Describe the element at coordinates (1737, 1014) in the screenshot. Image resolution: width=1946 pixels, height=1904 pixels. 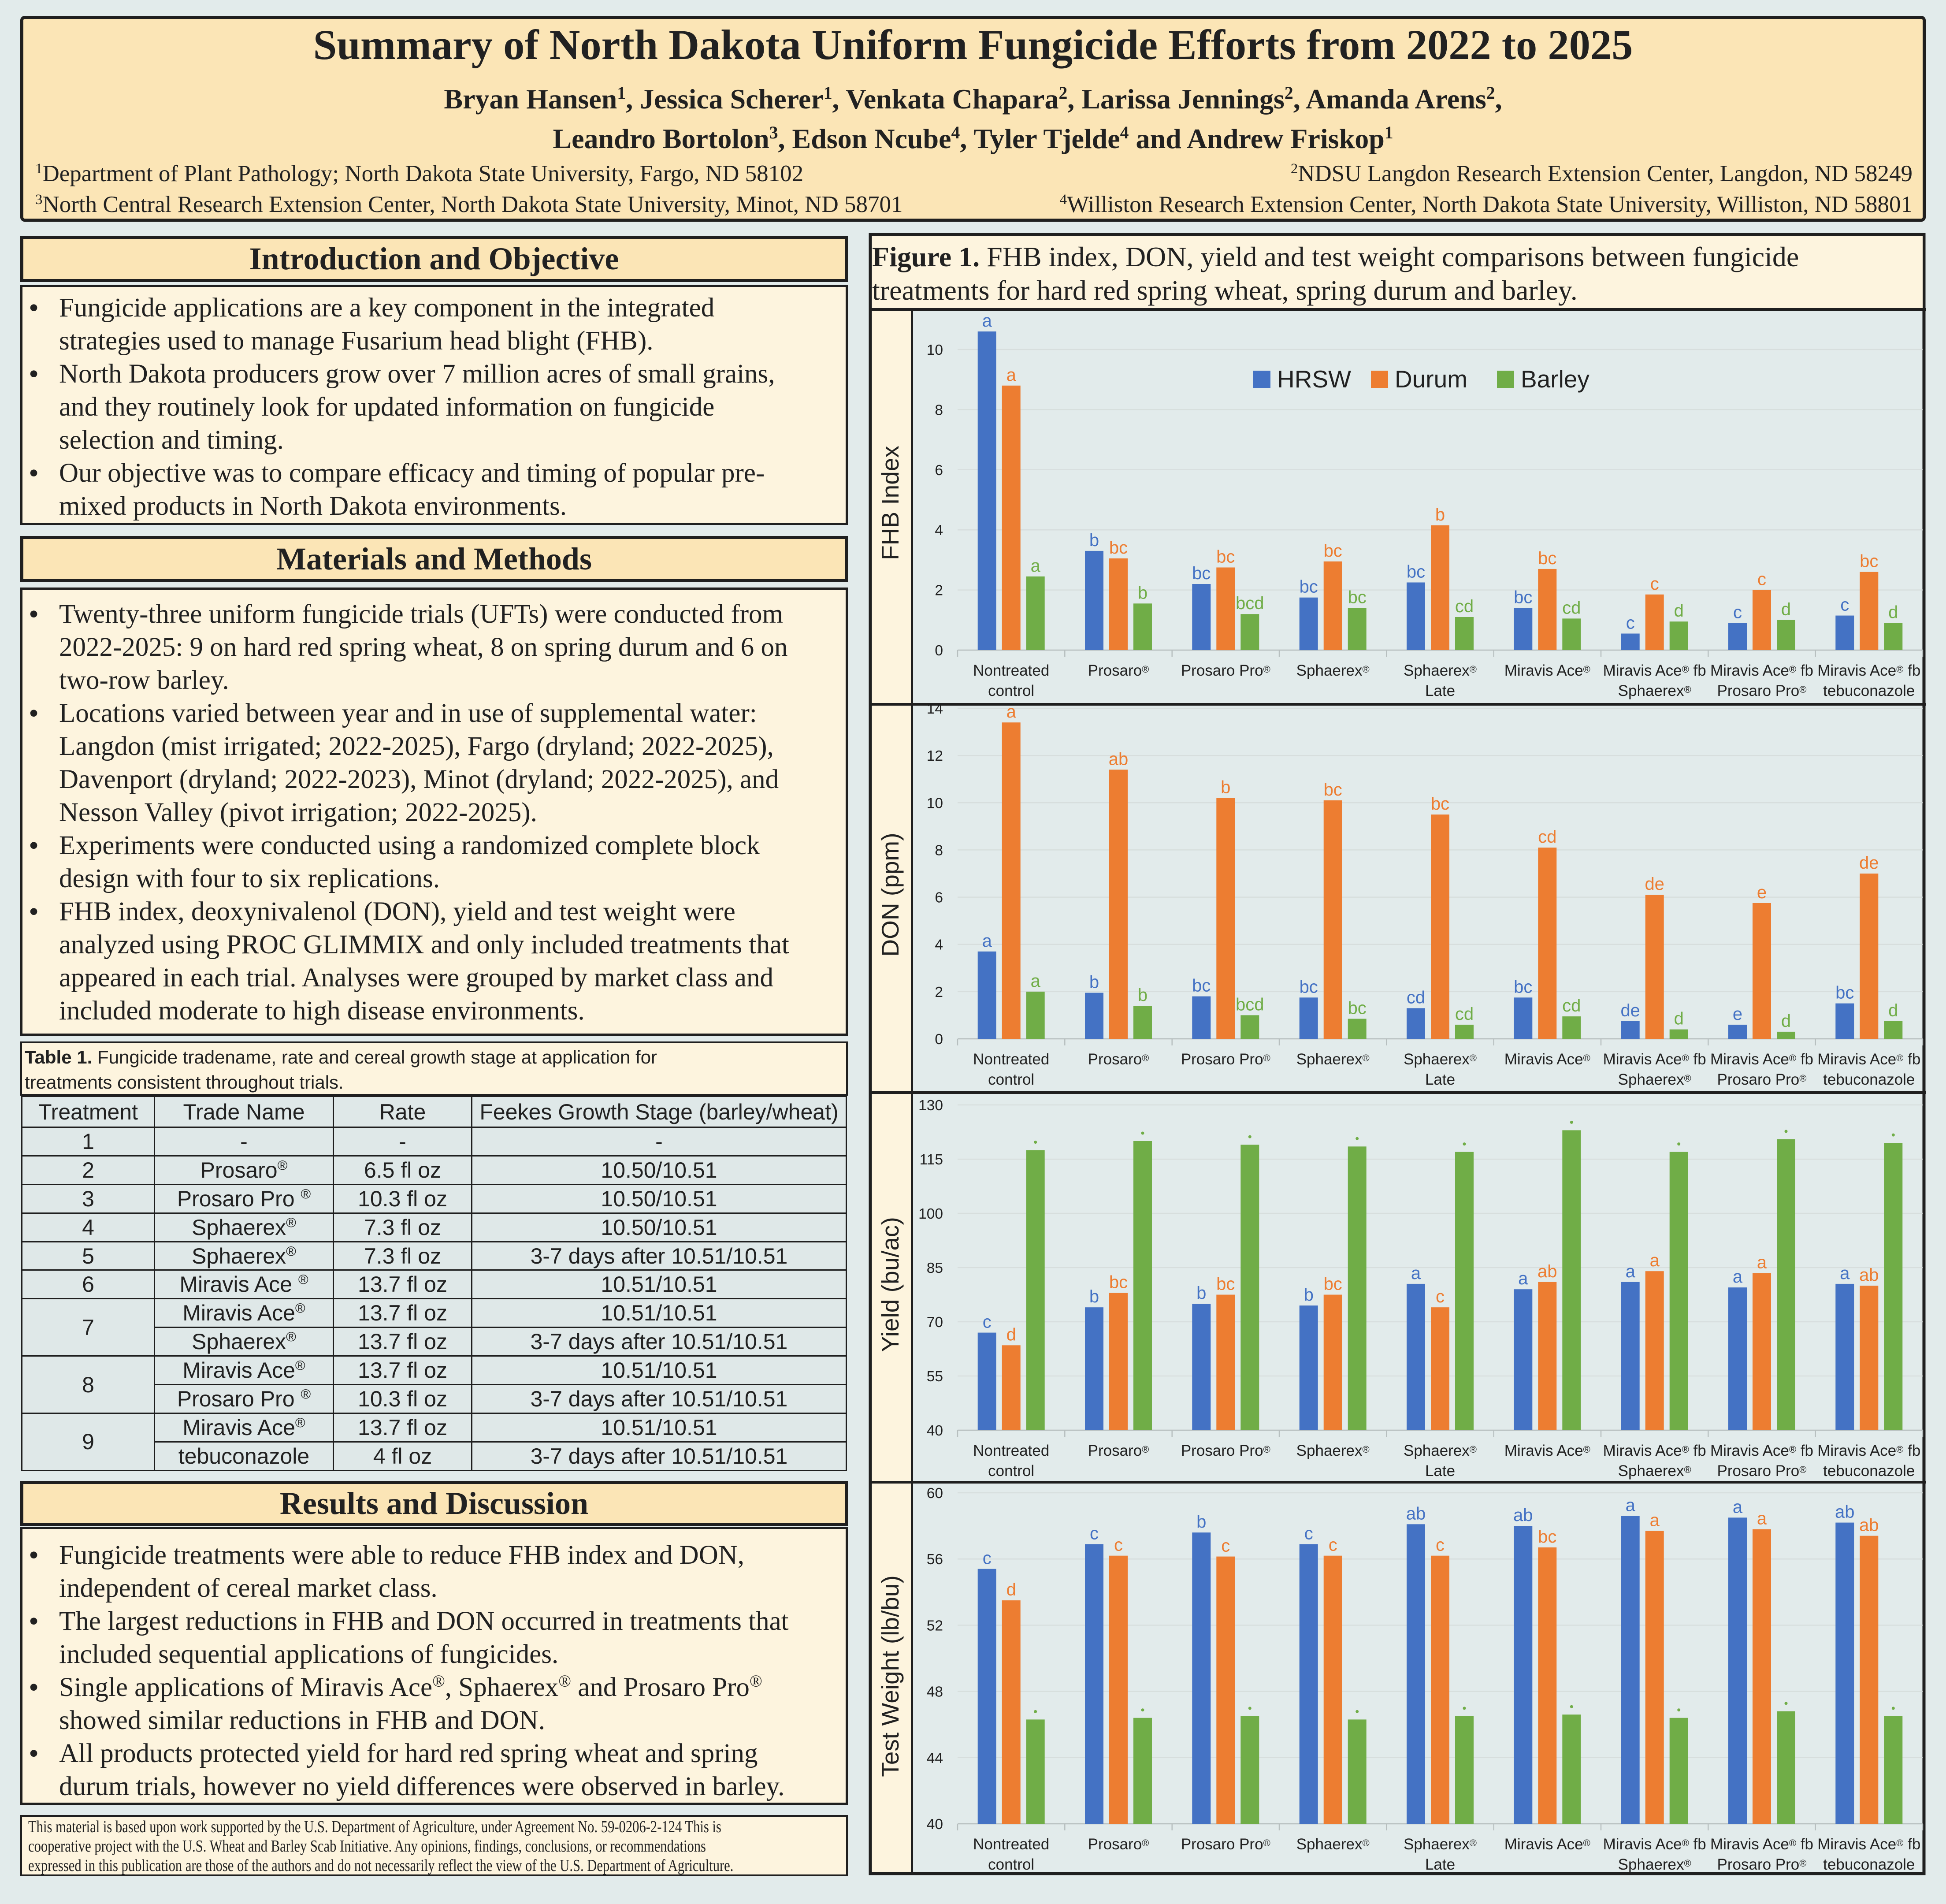
I see `svg-text: e` at that location.